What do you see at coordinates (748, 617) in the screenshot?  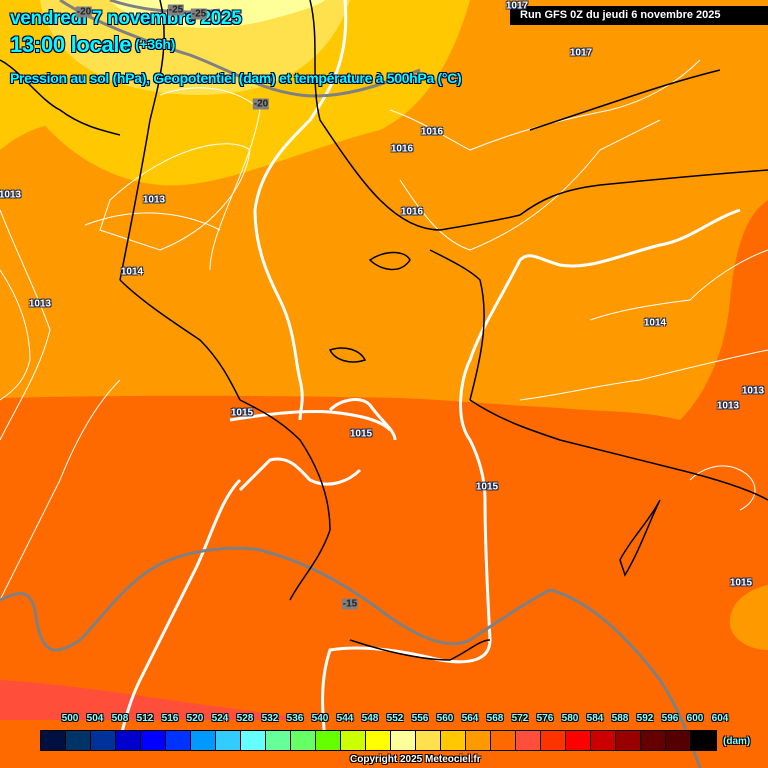 I see `band-564-east` at bounding box center [748, 617].